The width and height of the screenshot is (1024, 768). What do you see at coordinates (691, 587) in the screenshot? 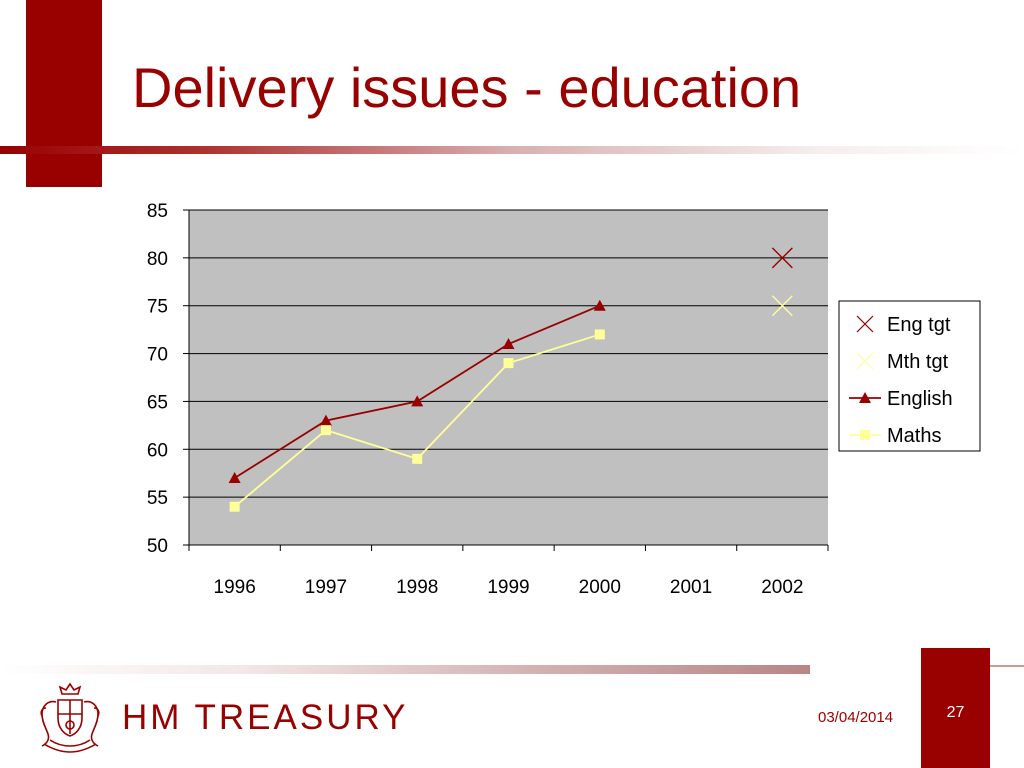
I see `x-tick-label: 2001` at bounding box center [691, 587].